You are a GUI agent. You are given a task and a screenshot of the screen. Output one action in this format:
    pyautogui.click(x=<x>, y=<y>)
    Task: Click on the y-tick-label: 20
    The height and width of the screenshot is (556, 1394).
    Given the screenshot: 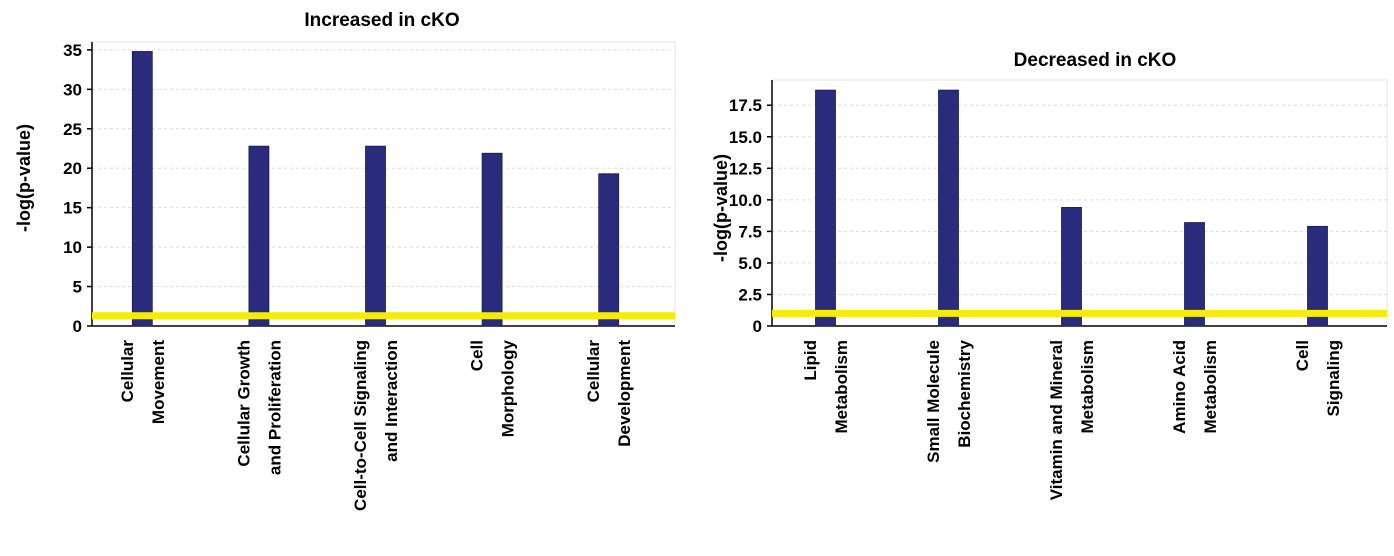 What is the action you would take?
    pyautogui.click(x=72, y=168)
    